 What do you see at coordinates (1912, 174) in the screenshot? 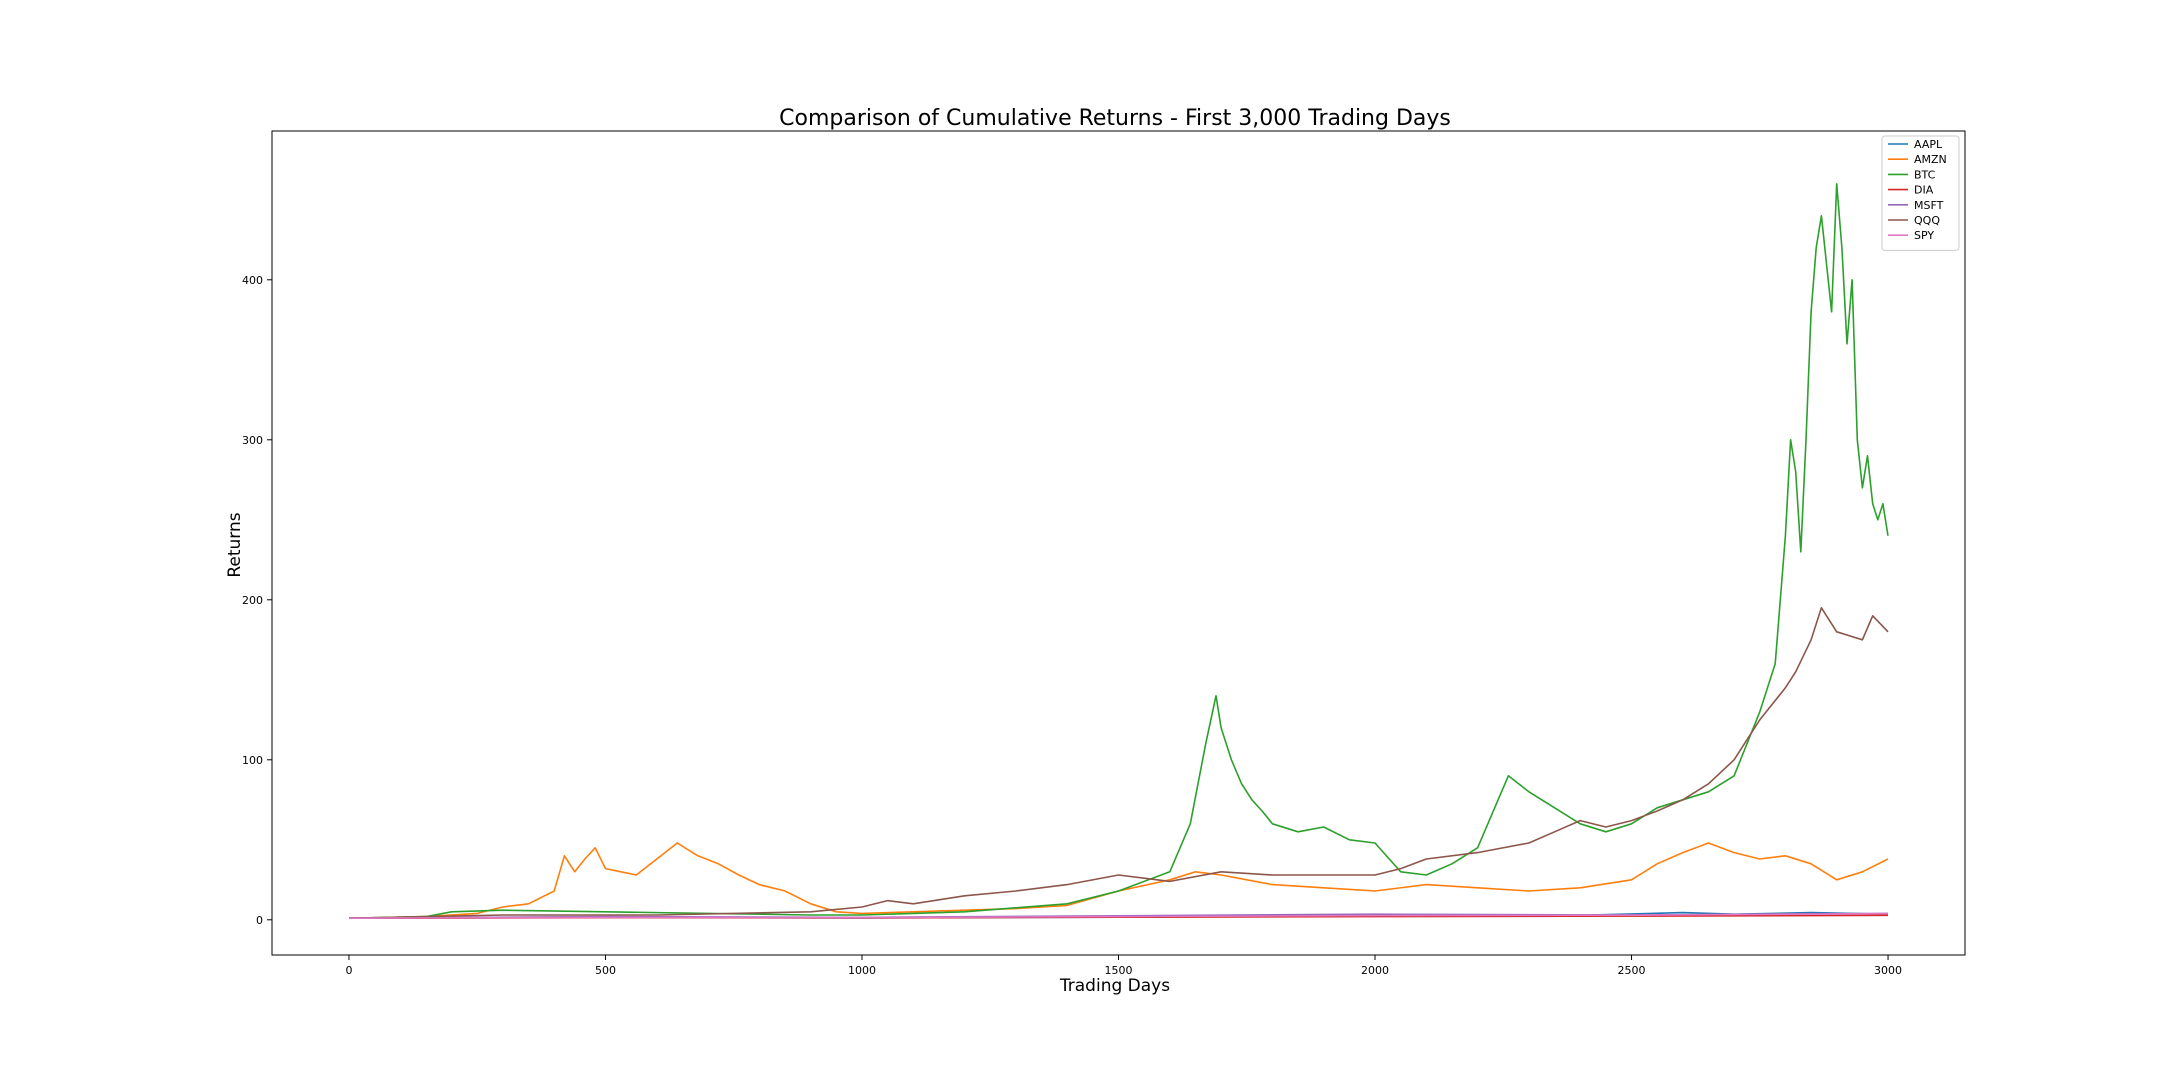
I see `legend-item-btc: BTC` at bounding box center [1912, 174].